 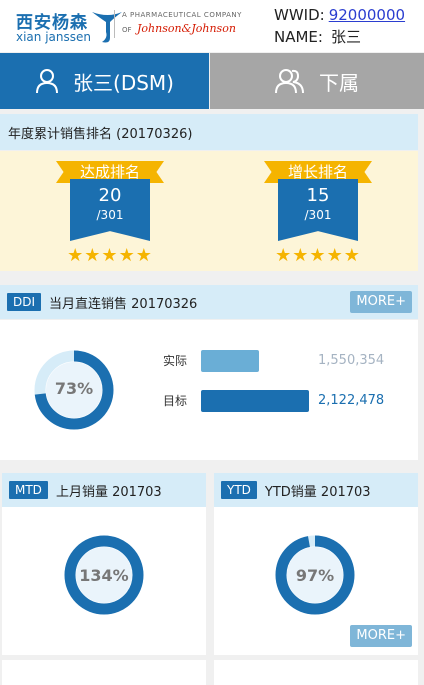 I want to click on brand-name-cn: 西安杨森, so click(x=52, y=23).